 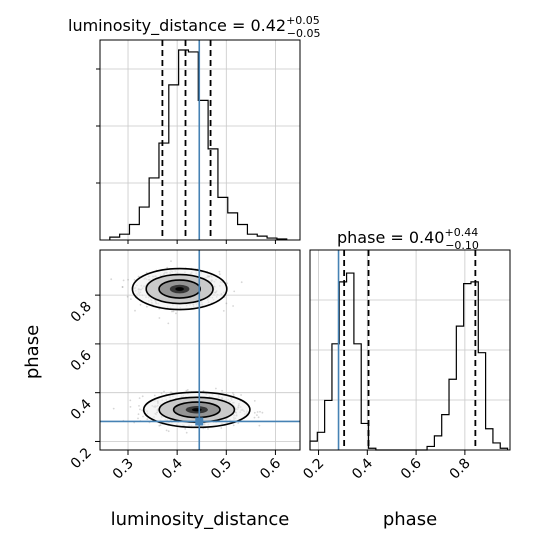 What do you see at coordinates (221, 469) in the screenshot?
I see `x-tick-label-ld-2: 0.5` at bounding box center [221, 469].